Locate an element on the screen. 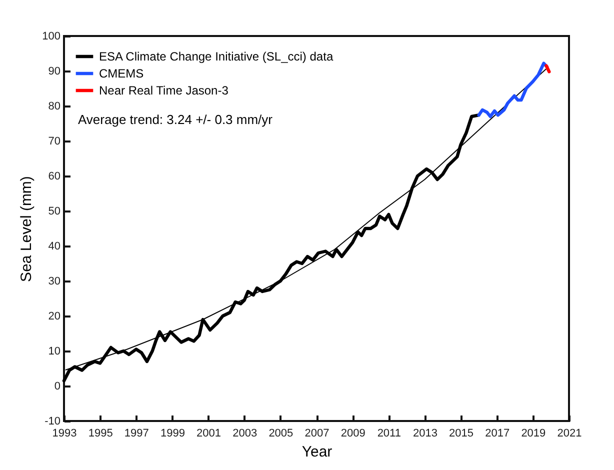 Image resolution: width=614 pixels, height=470 pixels. legend-label: Near Real Time Jason-3 is located at coordinates (164, 91).